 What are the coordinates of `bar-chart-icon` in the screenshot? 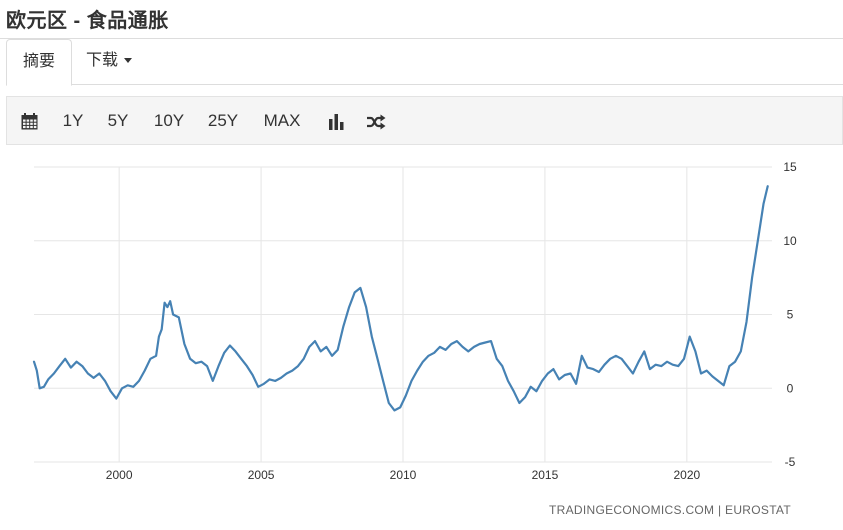 It's located at (335, 122).